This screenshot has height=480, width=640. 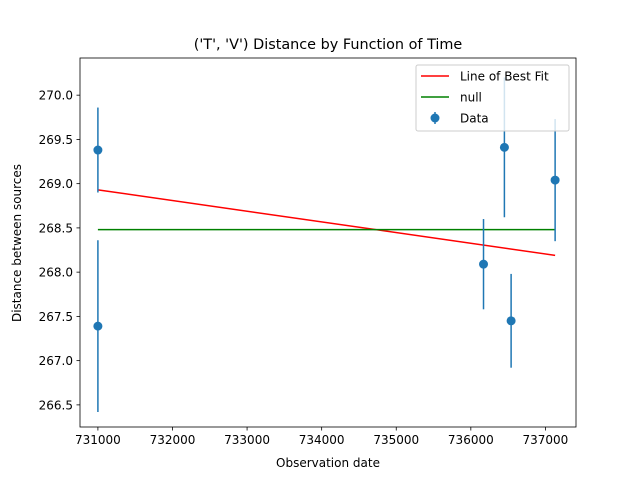 What do you see at coordinates (59, 250) in the screenshot?
I see `y-axis: 266.5 267.0 267.5 268.0 268.5 269.0 269.5 270.0` at bounding box center [59, 250].